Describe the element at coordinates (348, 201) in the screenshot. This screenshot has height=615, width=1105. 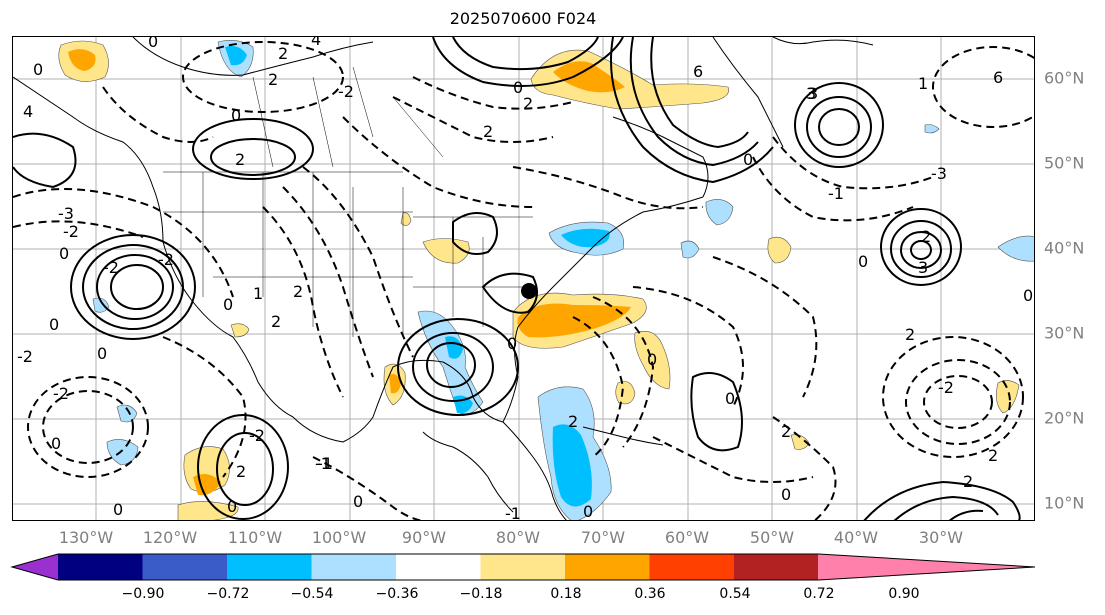
I see `state-borders` at that location.